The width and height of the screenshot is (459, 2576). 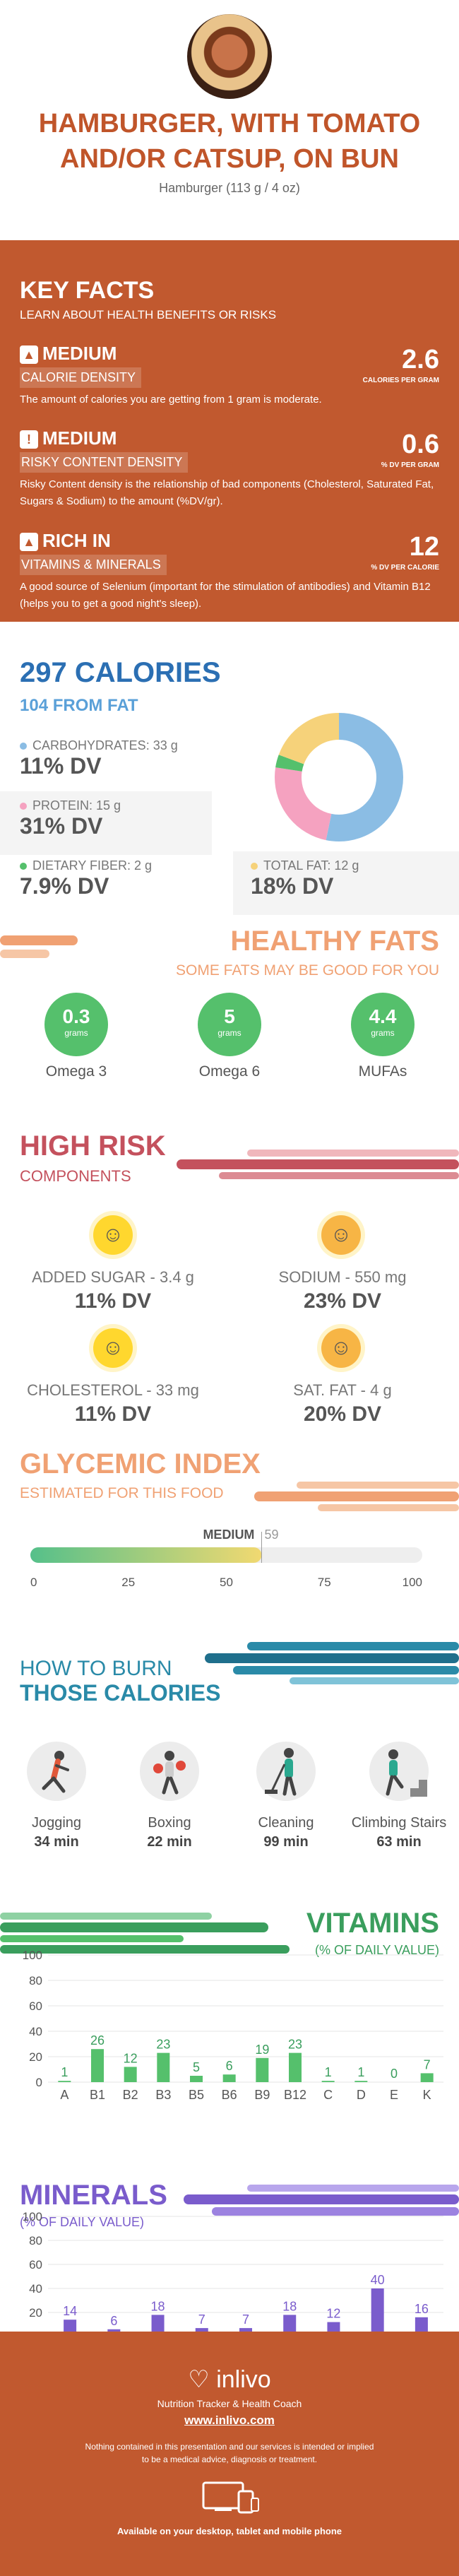 What do you see at coordinates (305, 878) in the screenshot?
I see `nutrient-total-fat: TOTAL FAT: 12 g 18% DV` at bounding box center [305, 878].